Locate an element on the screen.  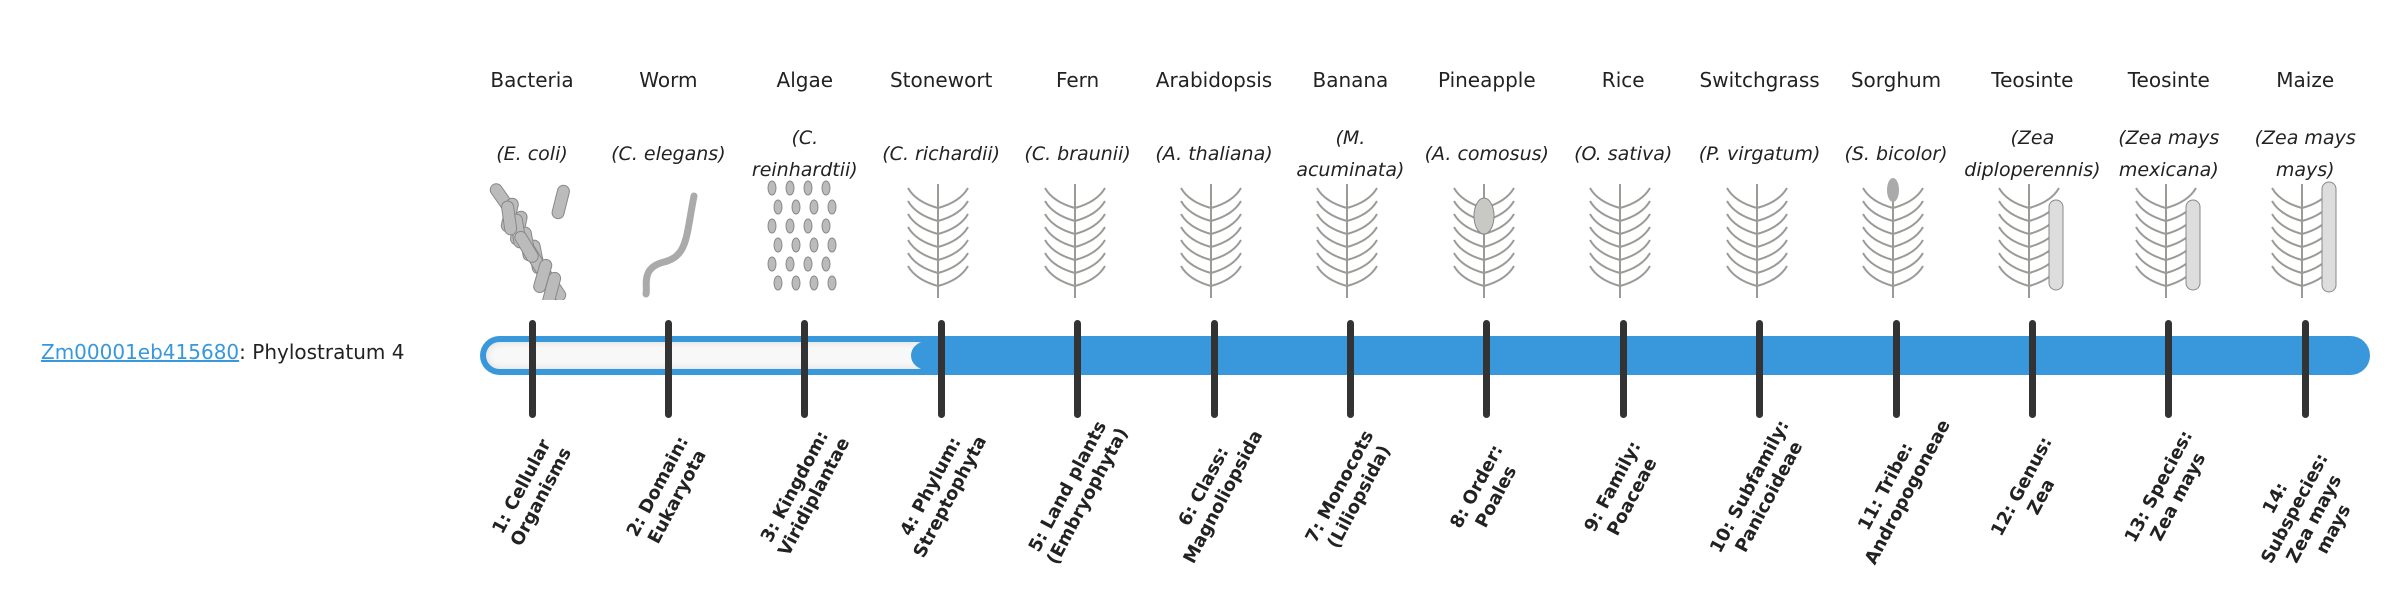
bacteria-icon is located at coordinates (532, 239).